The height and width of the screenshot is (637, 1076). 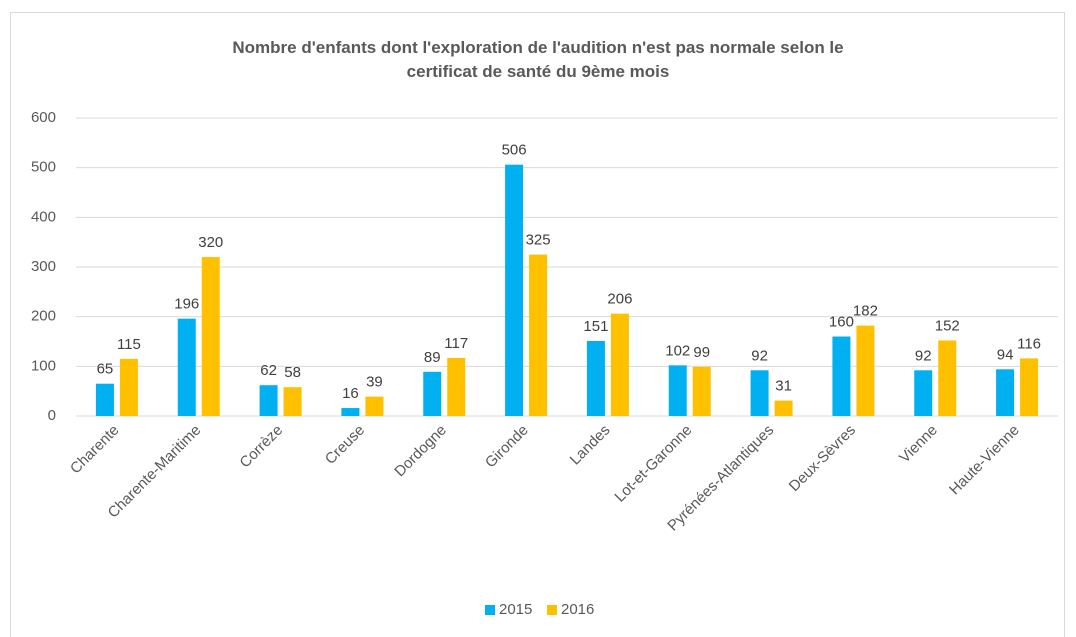 What do you see at coordinates (595, 326) in the screenshot?
I see `value-label: 151` at bounding box center [595, 326].